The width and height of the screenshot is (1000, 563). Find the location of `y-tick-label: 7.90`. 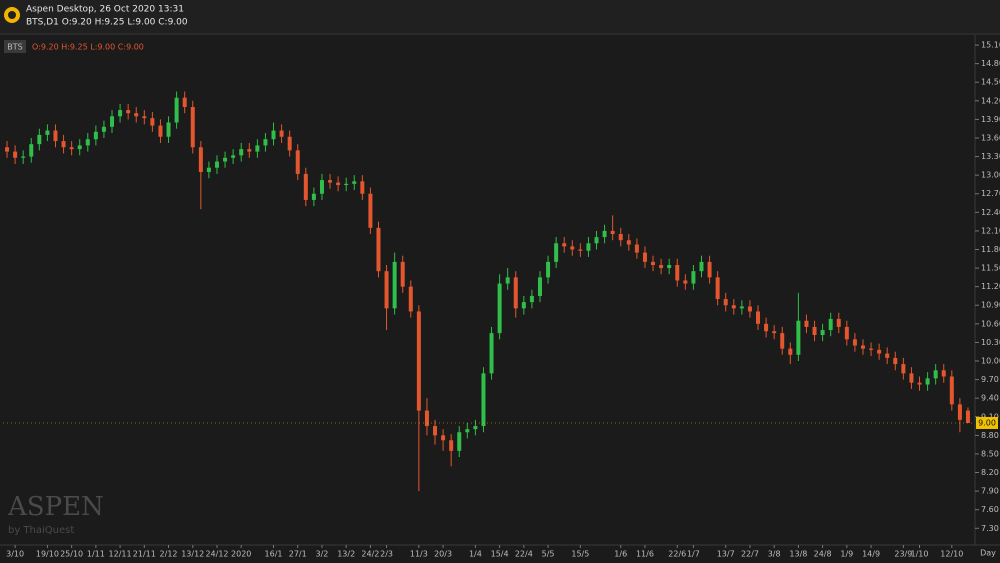

y-tick-label: 7.90 is located at coordinates (990, 491).